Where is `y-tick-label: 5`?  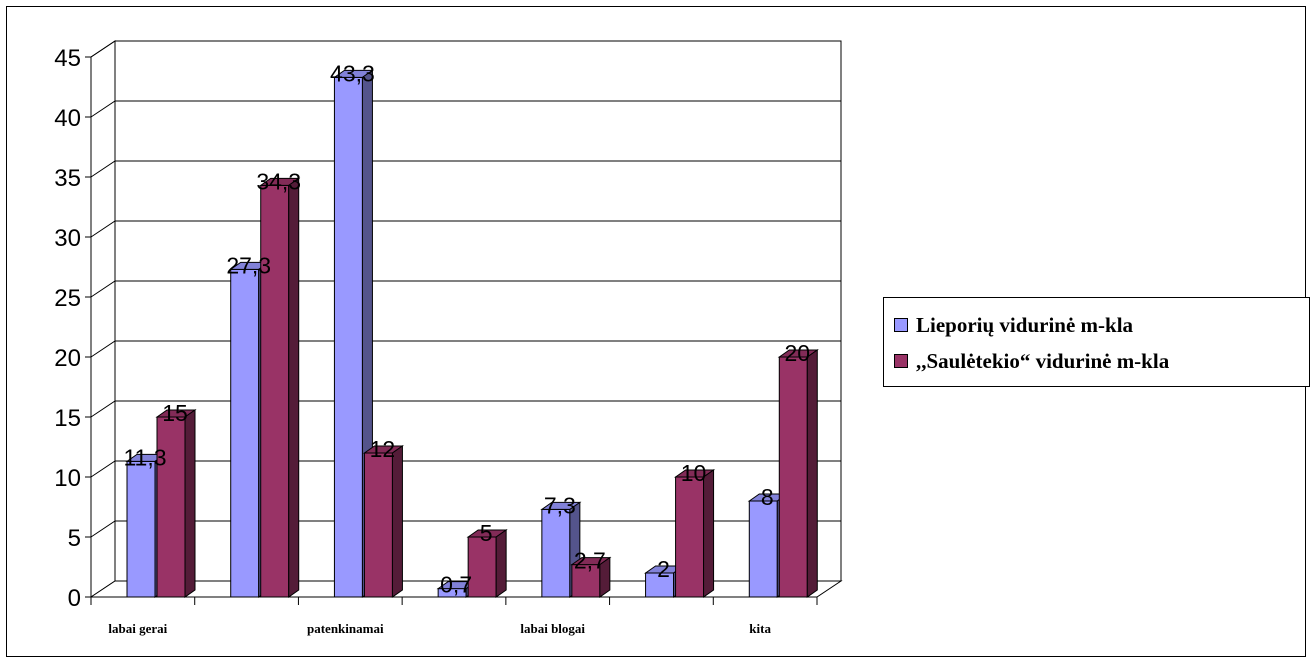 y-tick-label: 5 is located at coordinates (74, 538).